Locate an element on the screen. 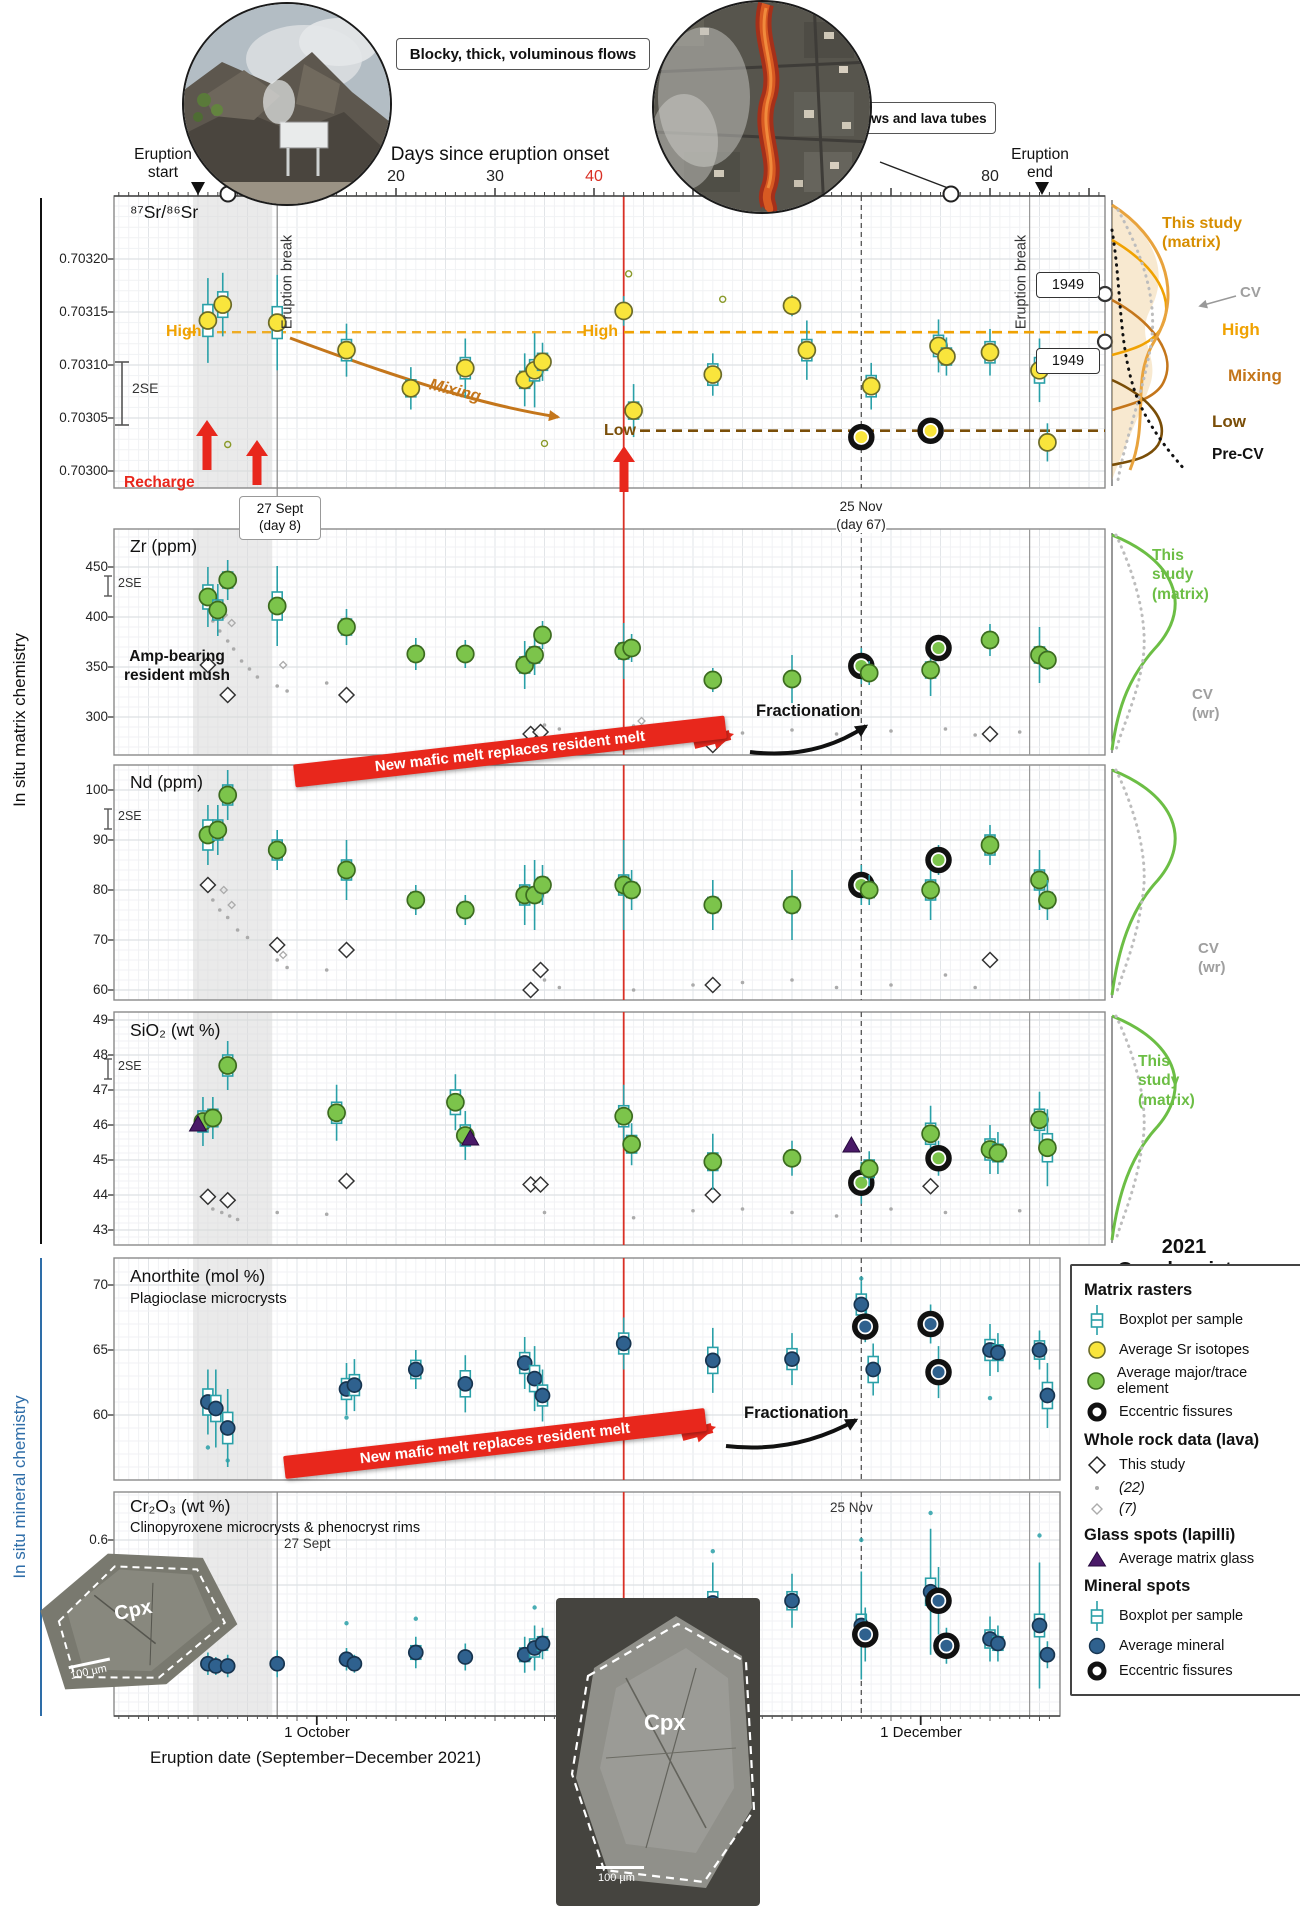  legend-item: Average Sr isotopes is located at coordinates (1186, 1350).